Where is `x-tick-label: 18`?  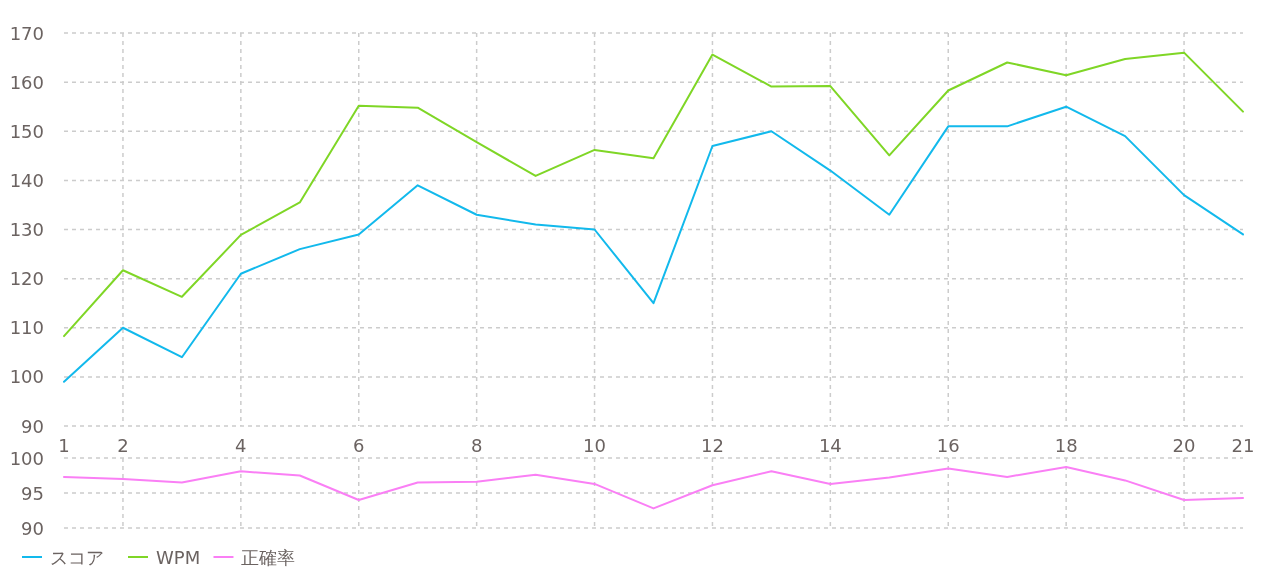 x-tick-label: 18 is located at coordinates (1066, 445).